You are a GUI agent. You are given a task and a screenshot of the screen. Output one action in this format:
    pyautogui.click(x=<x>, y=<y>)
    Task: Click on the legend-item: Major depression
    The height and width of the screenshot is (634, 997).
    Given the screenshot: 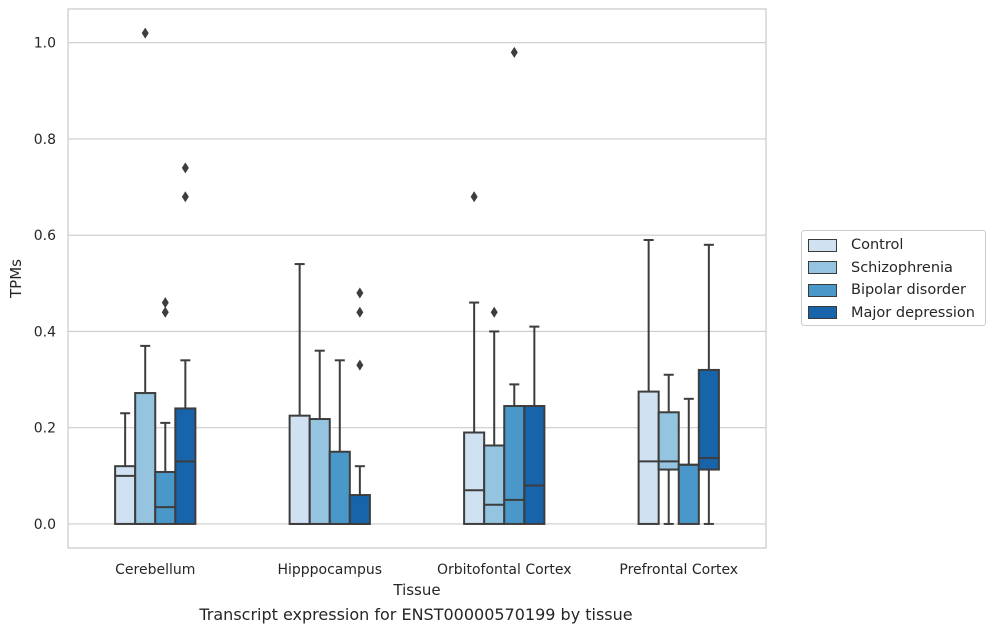 What is the action you would take?
    pyautogui.click(x=896, y=313)
    